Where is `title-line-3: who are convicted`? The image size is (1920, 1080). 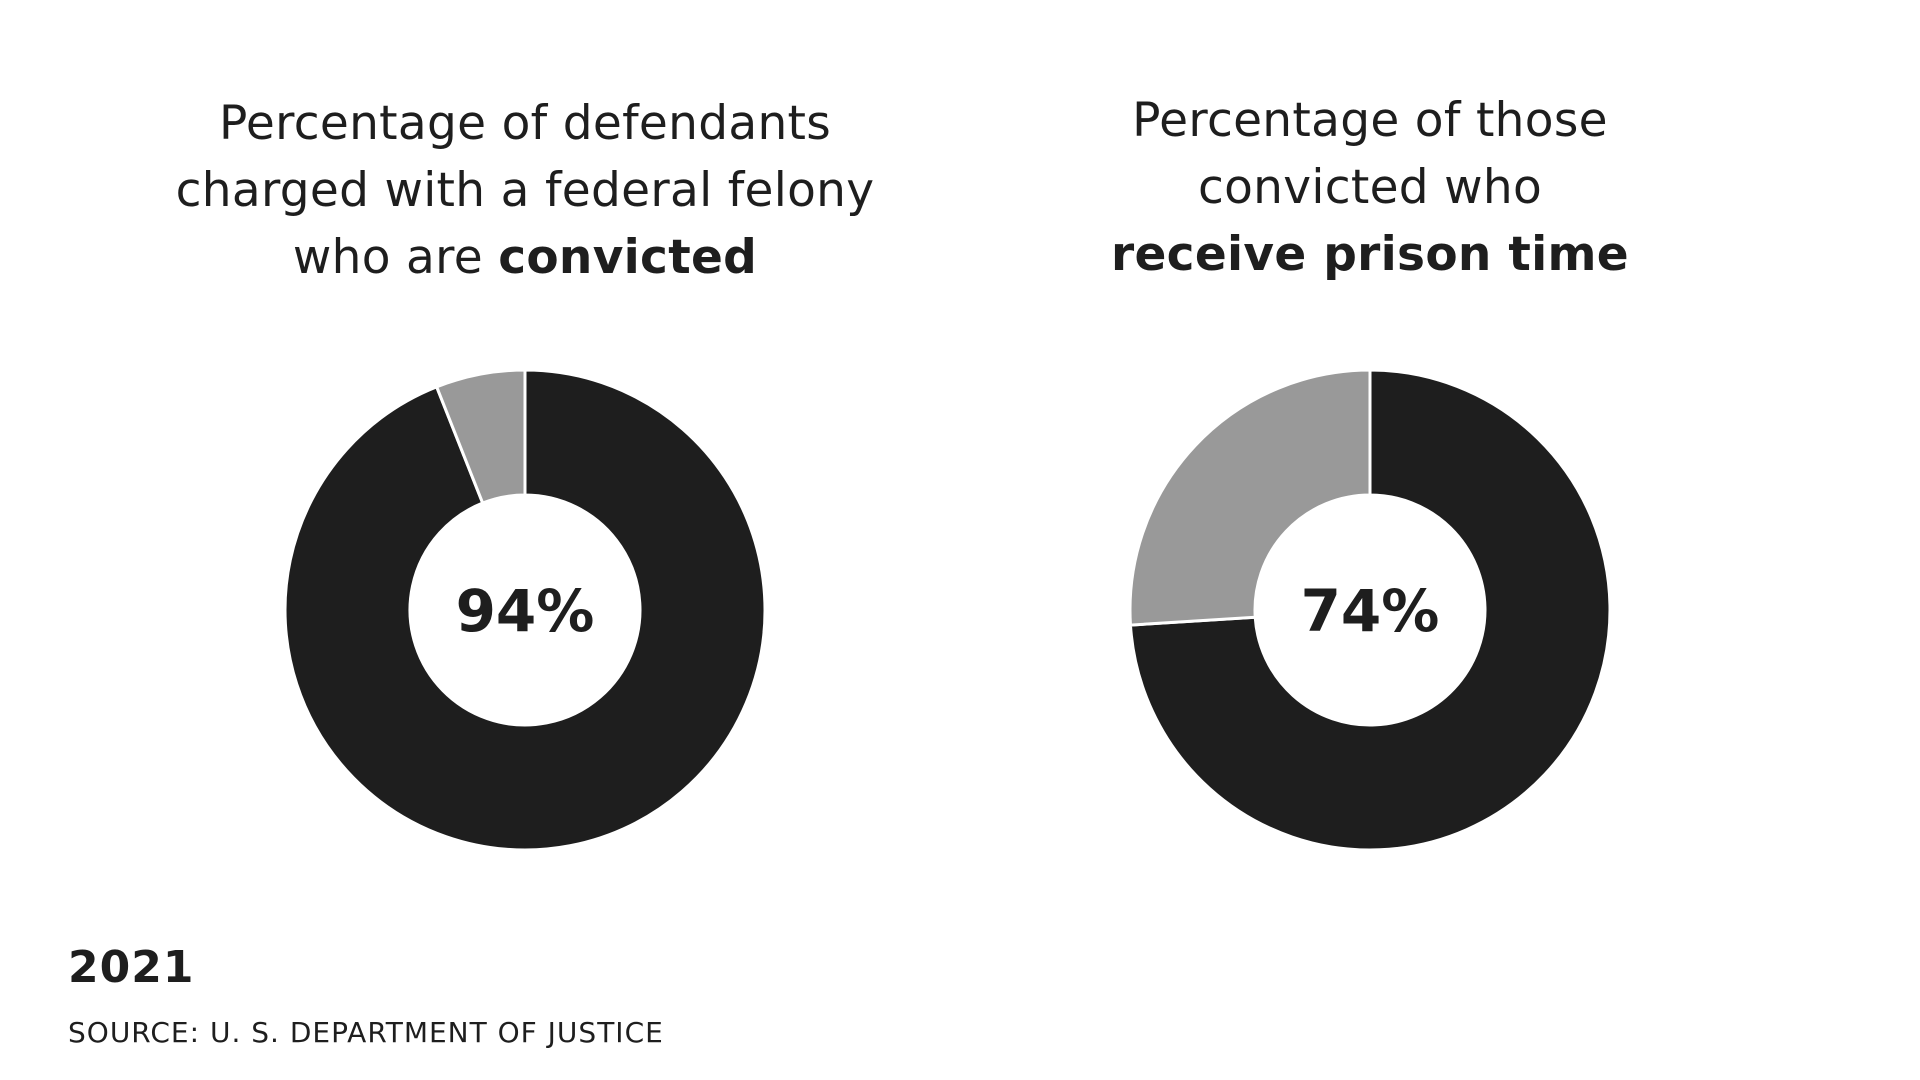 title-line-3: who are convicted is located at coordinates (525, 257).